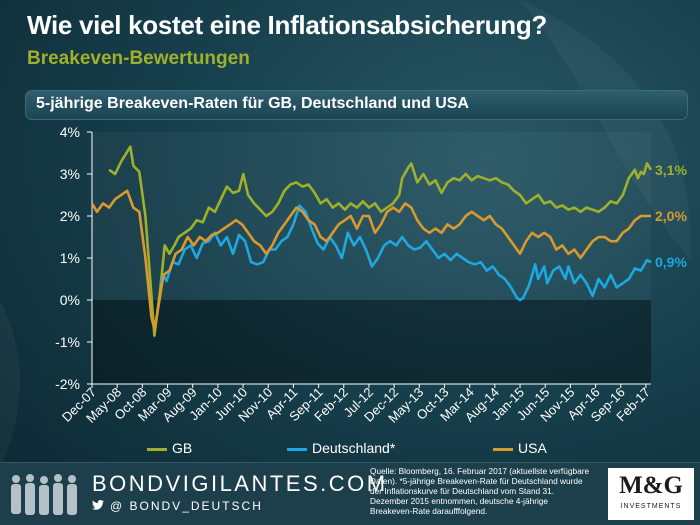  What do you see at coordinates (182, 448) in the screenshot?
I see `legend-label-gb: GB` at bounding box center [182, 448].